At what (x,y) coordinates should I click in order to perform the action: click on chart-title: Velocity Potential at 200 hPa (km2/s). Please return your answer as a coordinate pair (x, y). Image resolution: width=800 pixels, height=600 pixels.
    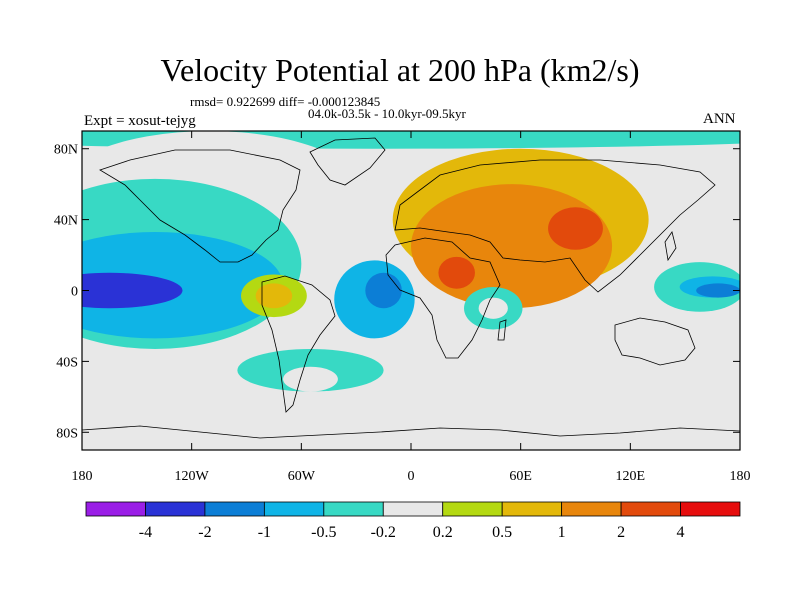
    Looking at the image, I should click on (400, 70).